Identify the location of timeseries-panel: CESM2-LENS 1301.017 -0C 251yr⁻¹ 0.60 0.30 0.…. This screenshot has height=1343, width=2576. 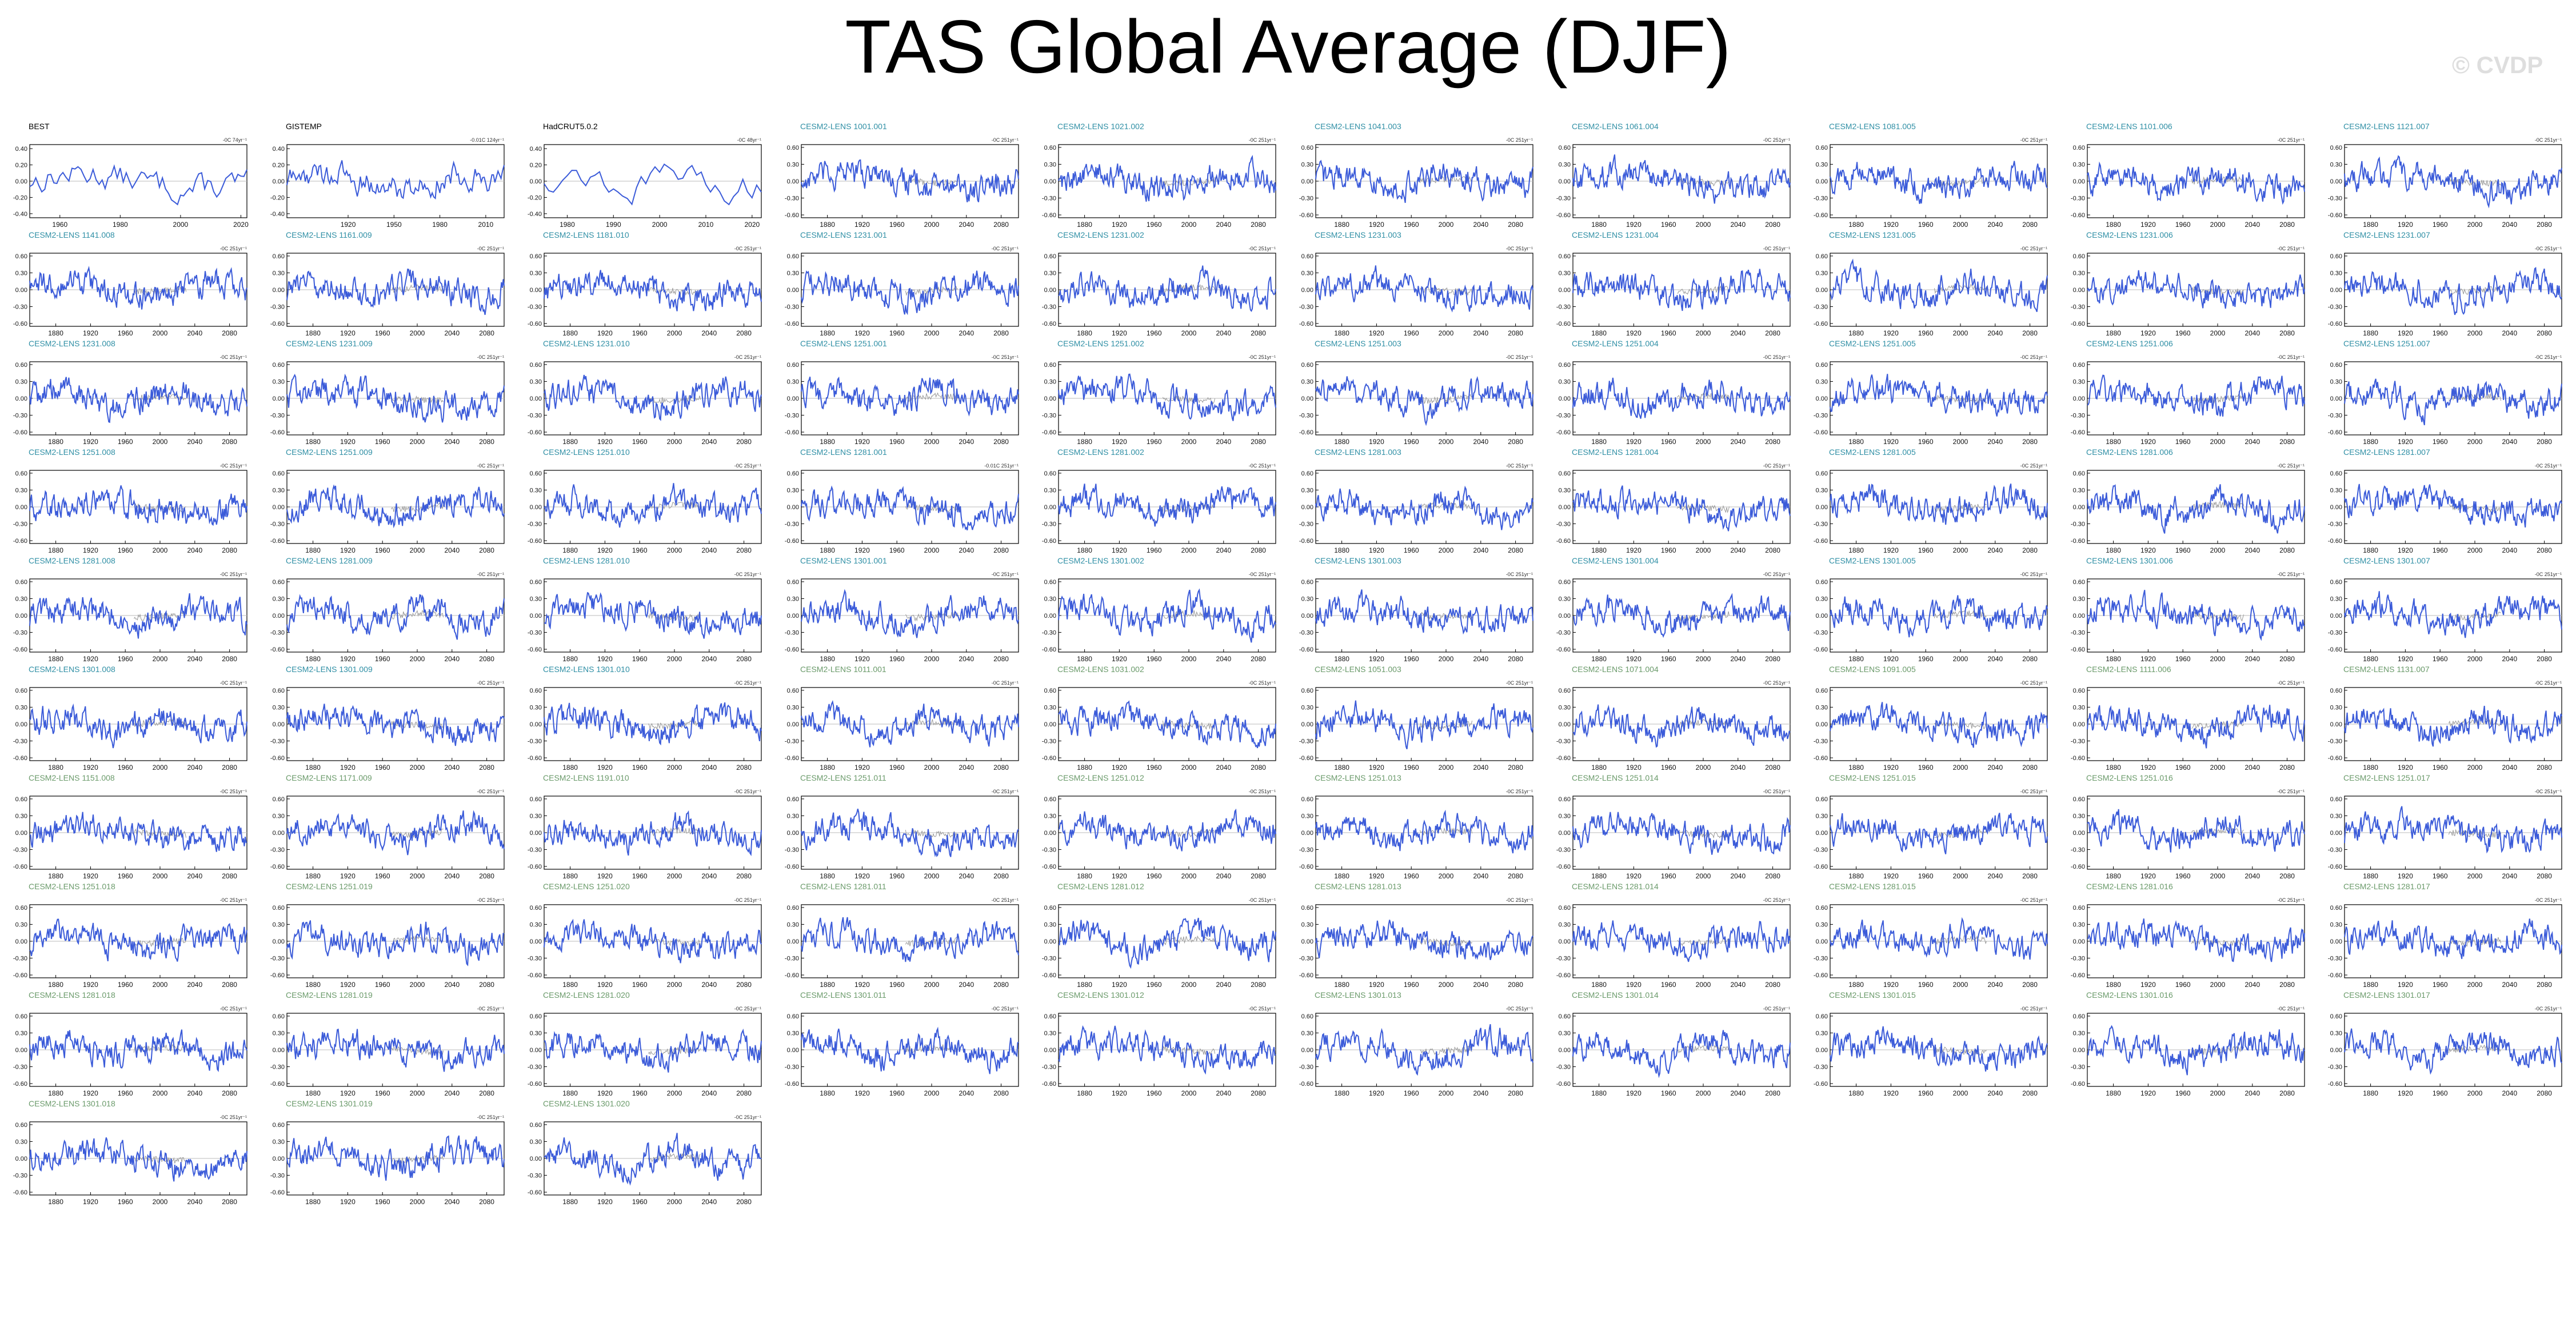
(2443, 1045).